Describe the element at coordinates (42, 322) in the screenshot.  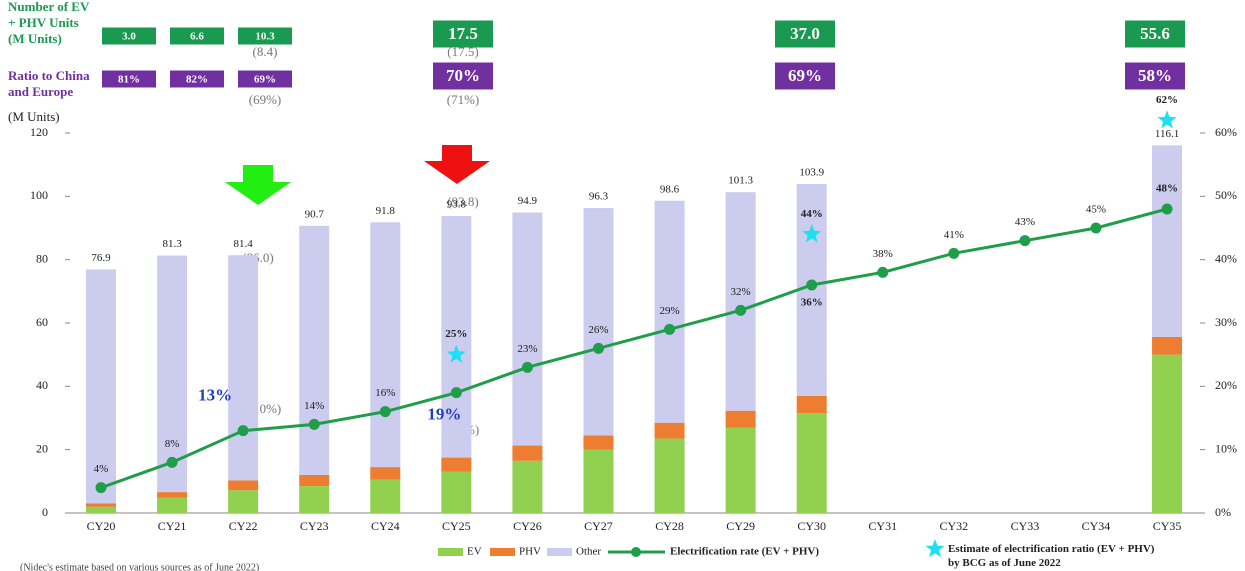
I see `y-tick-label: 60` at that location.